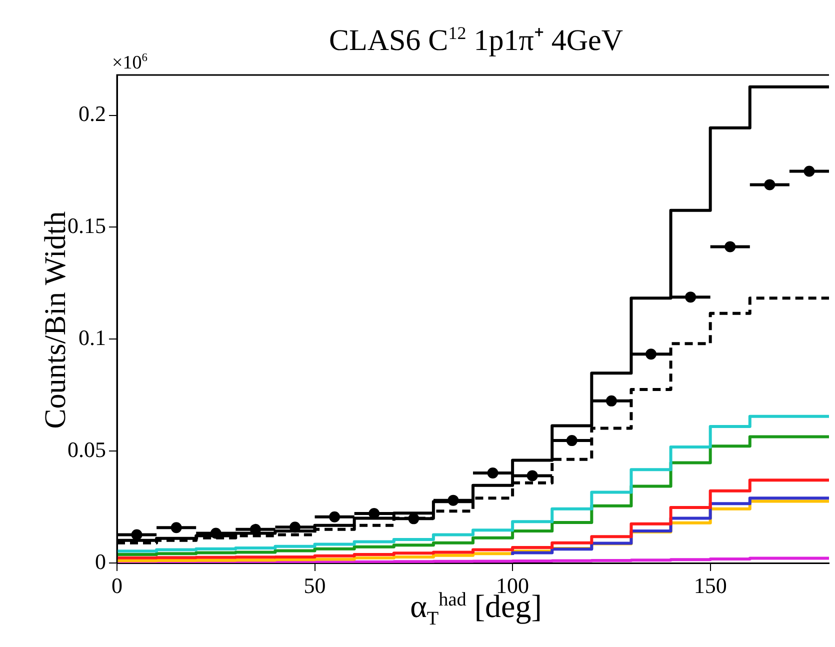 This screenshot has height=647, width=835. What do you see at coordinates (87, 449) in the screenshot?
I see `y-tick-label: 0.05` at bounding box center [87, 449].